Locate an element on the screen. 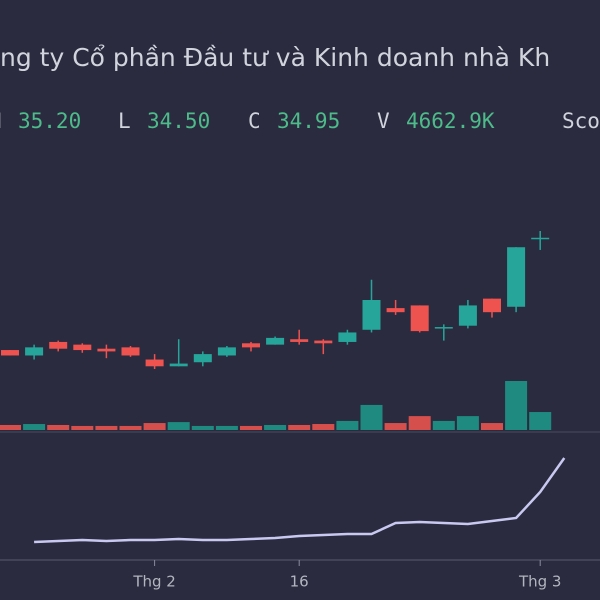  legend-label: H is located at coordinates (1, 121).